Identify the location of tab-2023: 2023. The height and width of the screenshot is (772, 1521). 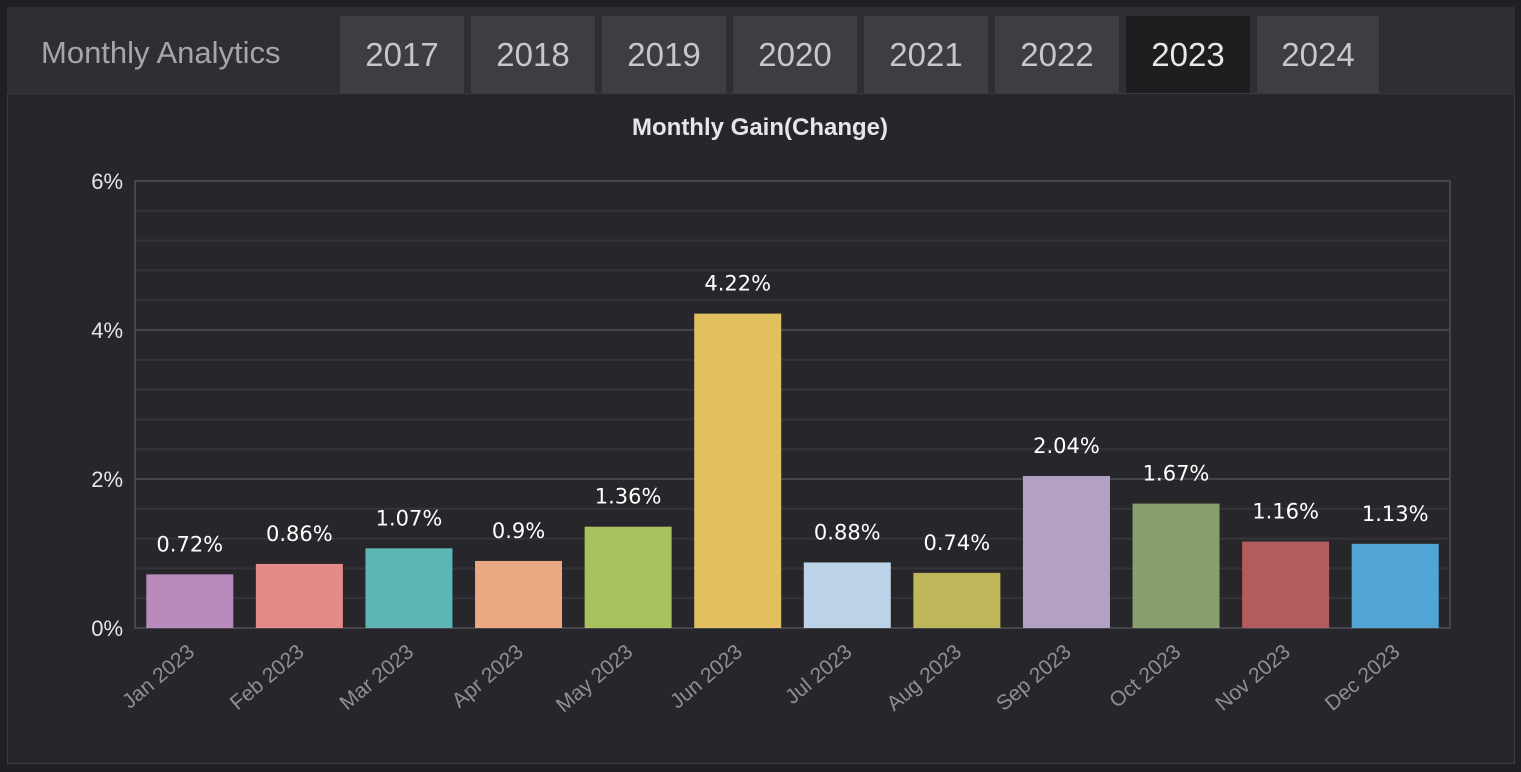
(1188, 54).